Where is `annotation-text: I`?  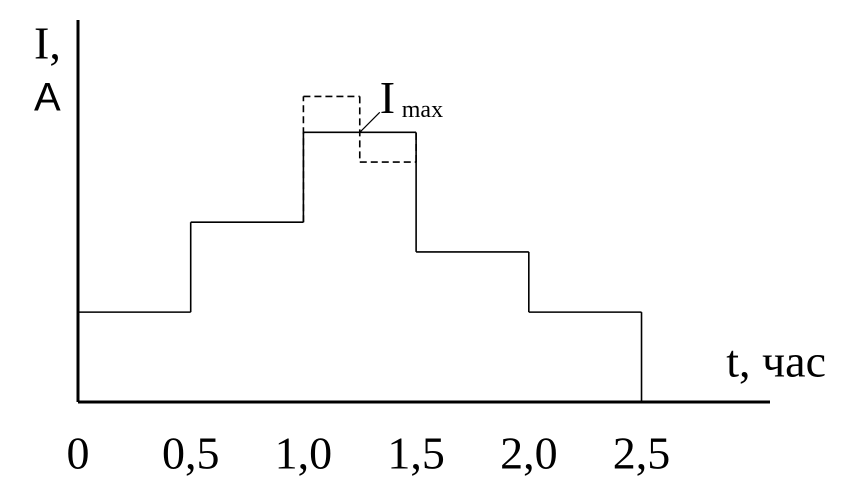 annotation-text: I is located at coordinates (387, 97).